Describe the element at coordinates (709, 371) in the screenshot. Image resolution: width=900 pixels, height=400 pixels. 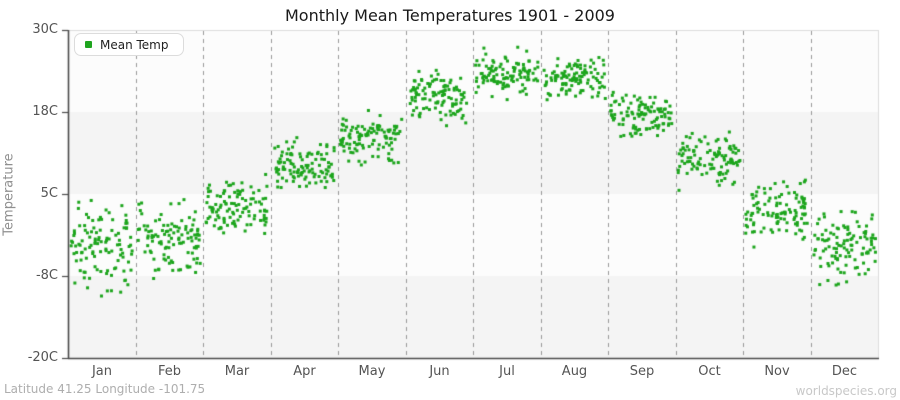
I see `x-tick-label: Oct` at that location.